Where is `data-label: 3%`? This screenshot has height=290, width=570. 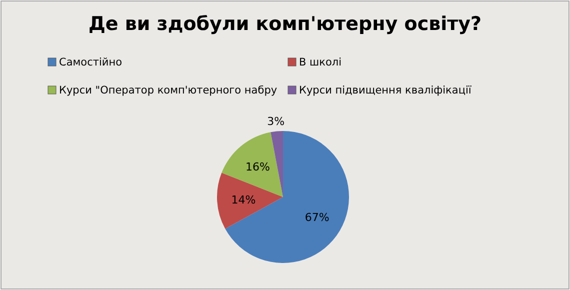 data-label: 3% is located at coordinates (276, 121).